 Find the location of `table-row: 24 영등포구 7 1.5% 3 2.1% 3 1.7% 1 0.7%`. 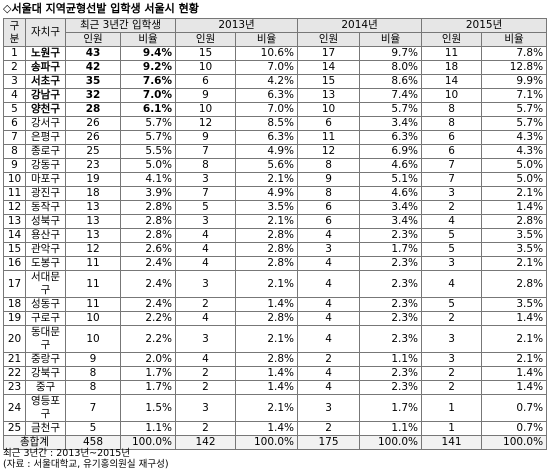

table-row: 24 영등포구 7 1.5% 3 2.1% 3 1.7% 1 0.7% is located at coordinates (275, 408).